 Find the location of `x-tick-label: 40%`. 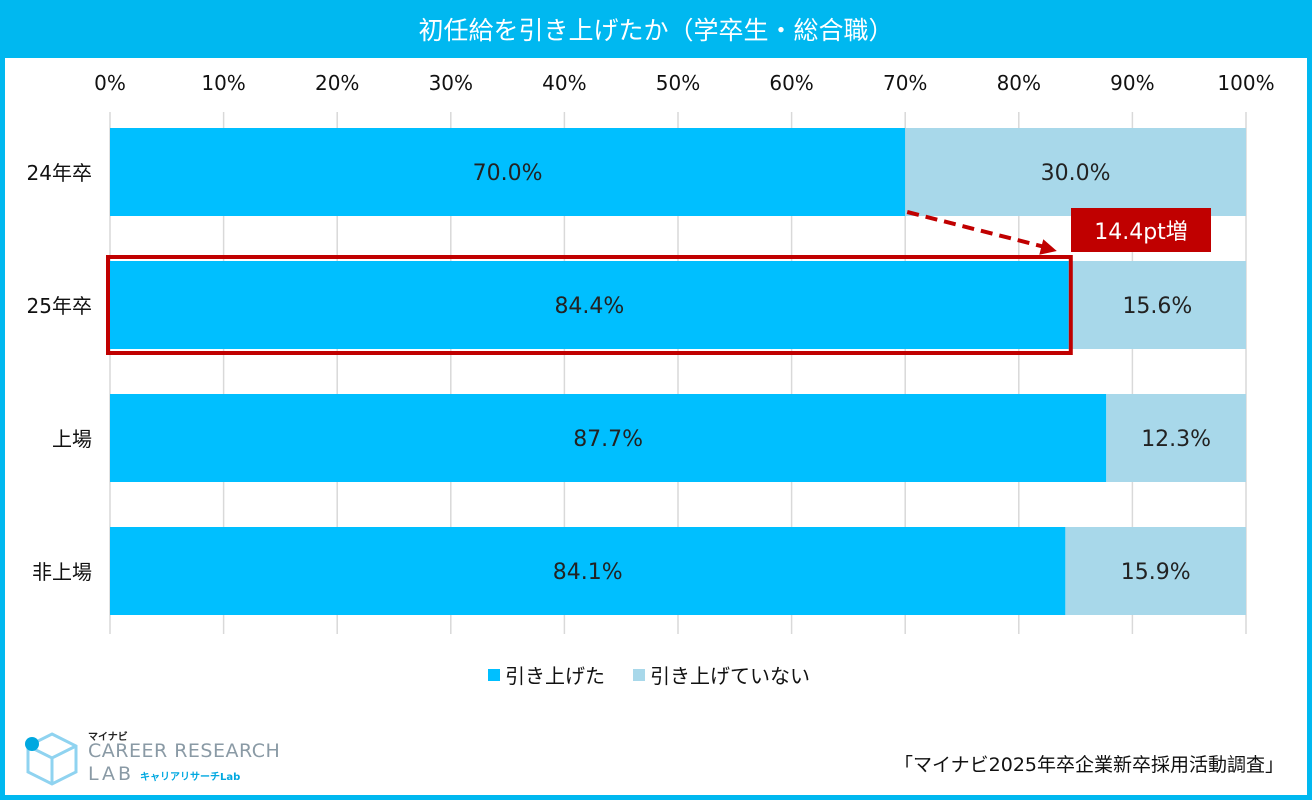

x-tick-label: 40% is located at coordinates (564, 83).